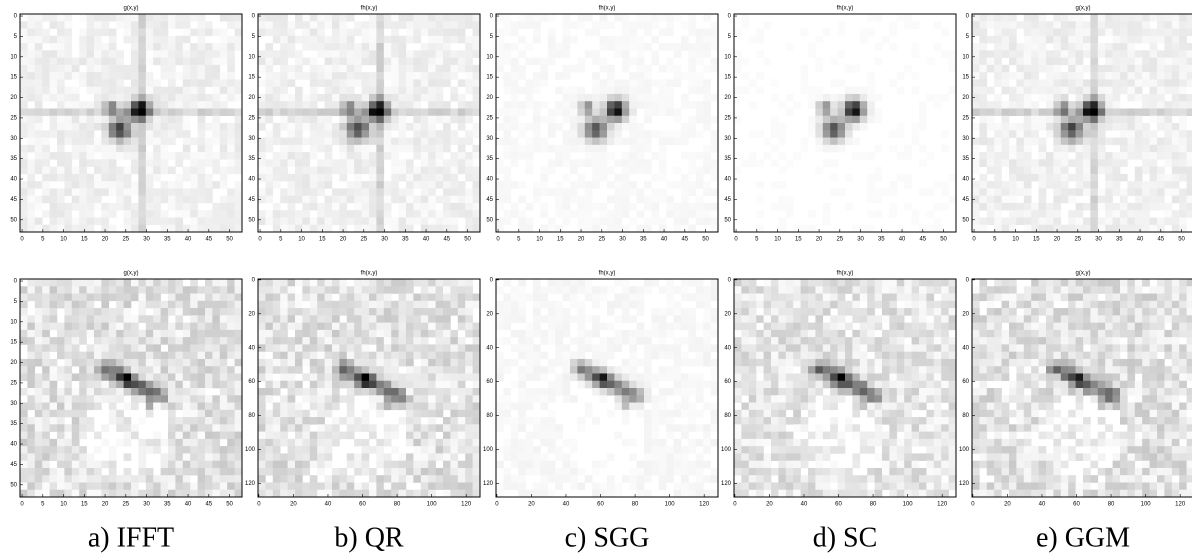 This screenshot has width=1192, height=560. I want to click on y-tick-label: 25, so click(965, 118).